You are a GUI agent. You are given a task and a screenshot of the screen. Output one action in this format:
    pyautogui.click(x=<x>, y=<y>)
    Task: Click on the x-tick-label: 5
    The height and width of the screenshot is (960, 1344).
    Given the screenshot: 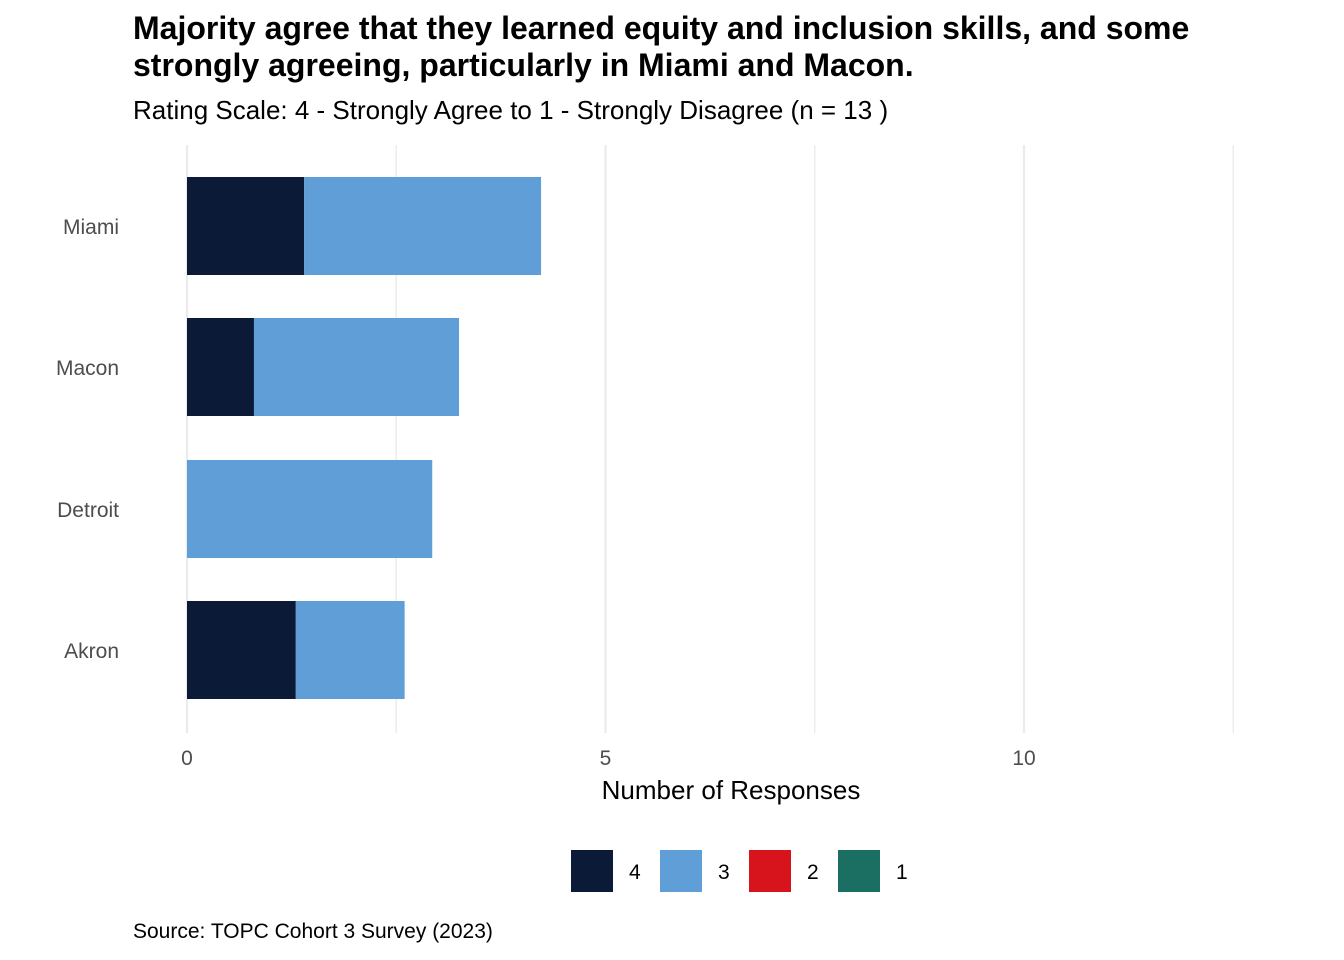 What is the action you would take?
    pyautogui.click(x=606, y=758)
    